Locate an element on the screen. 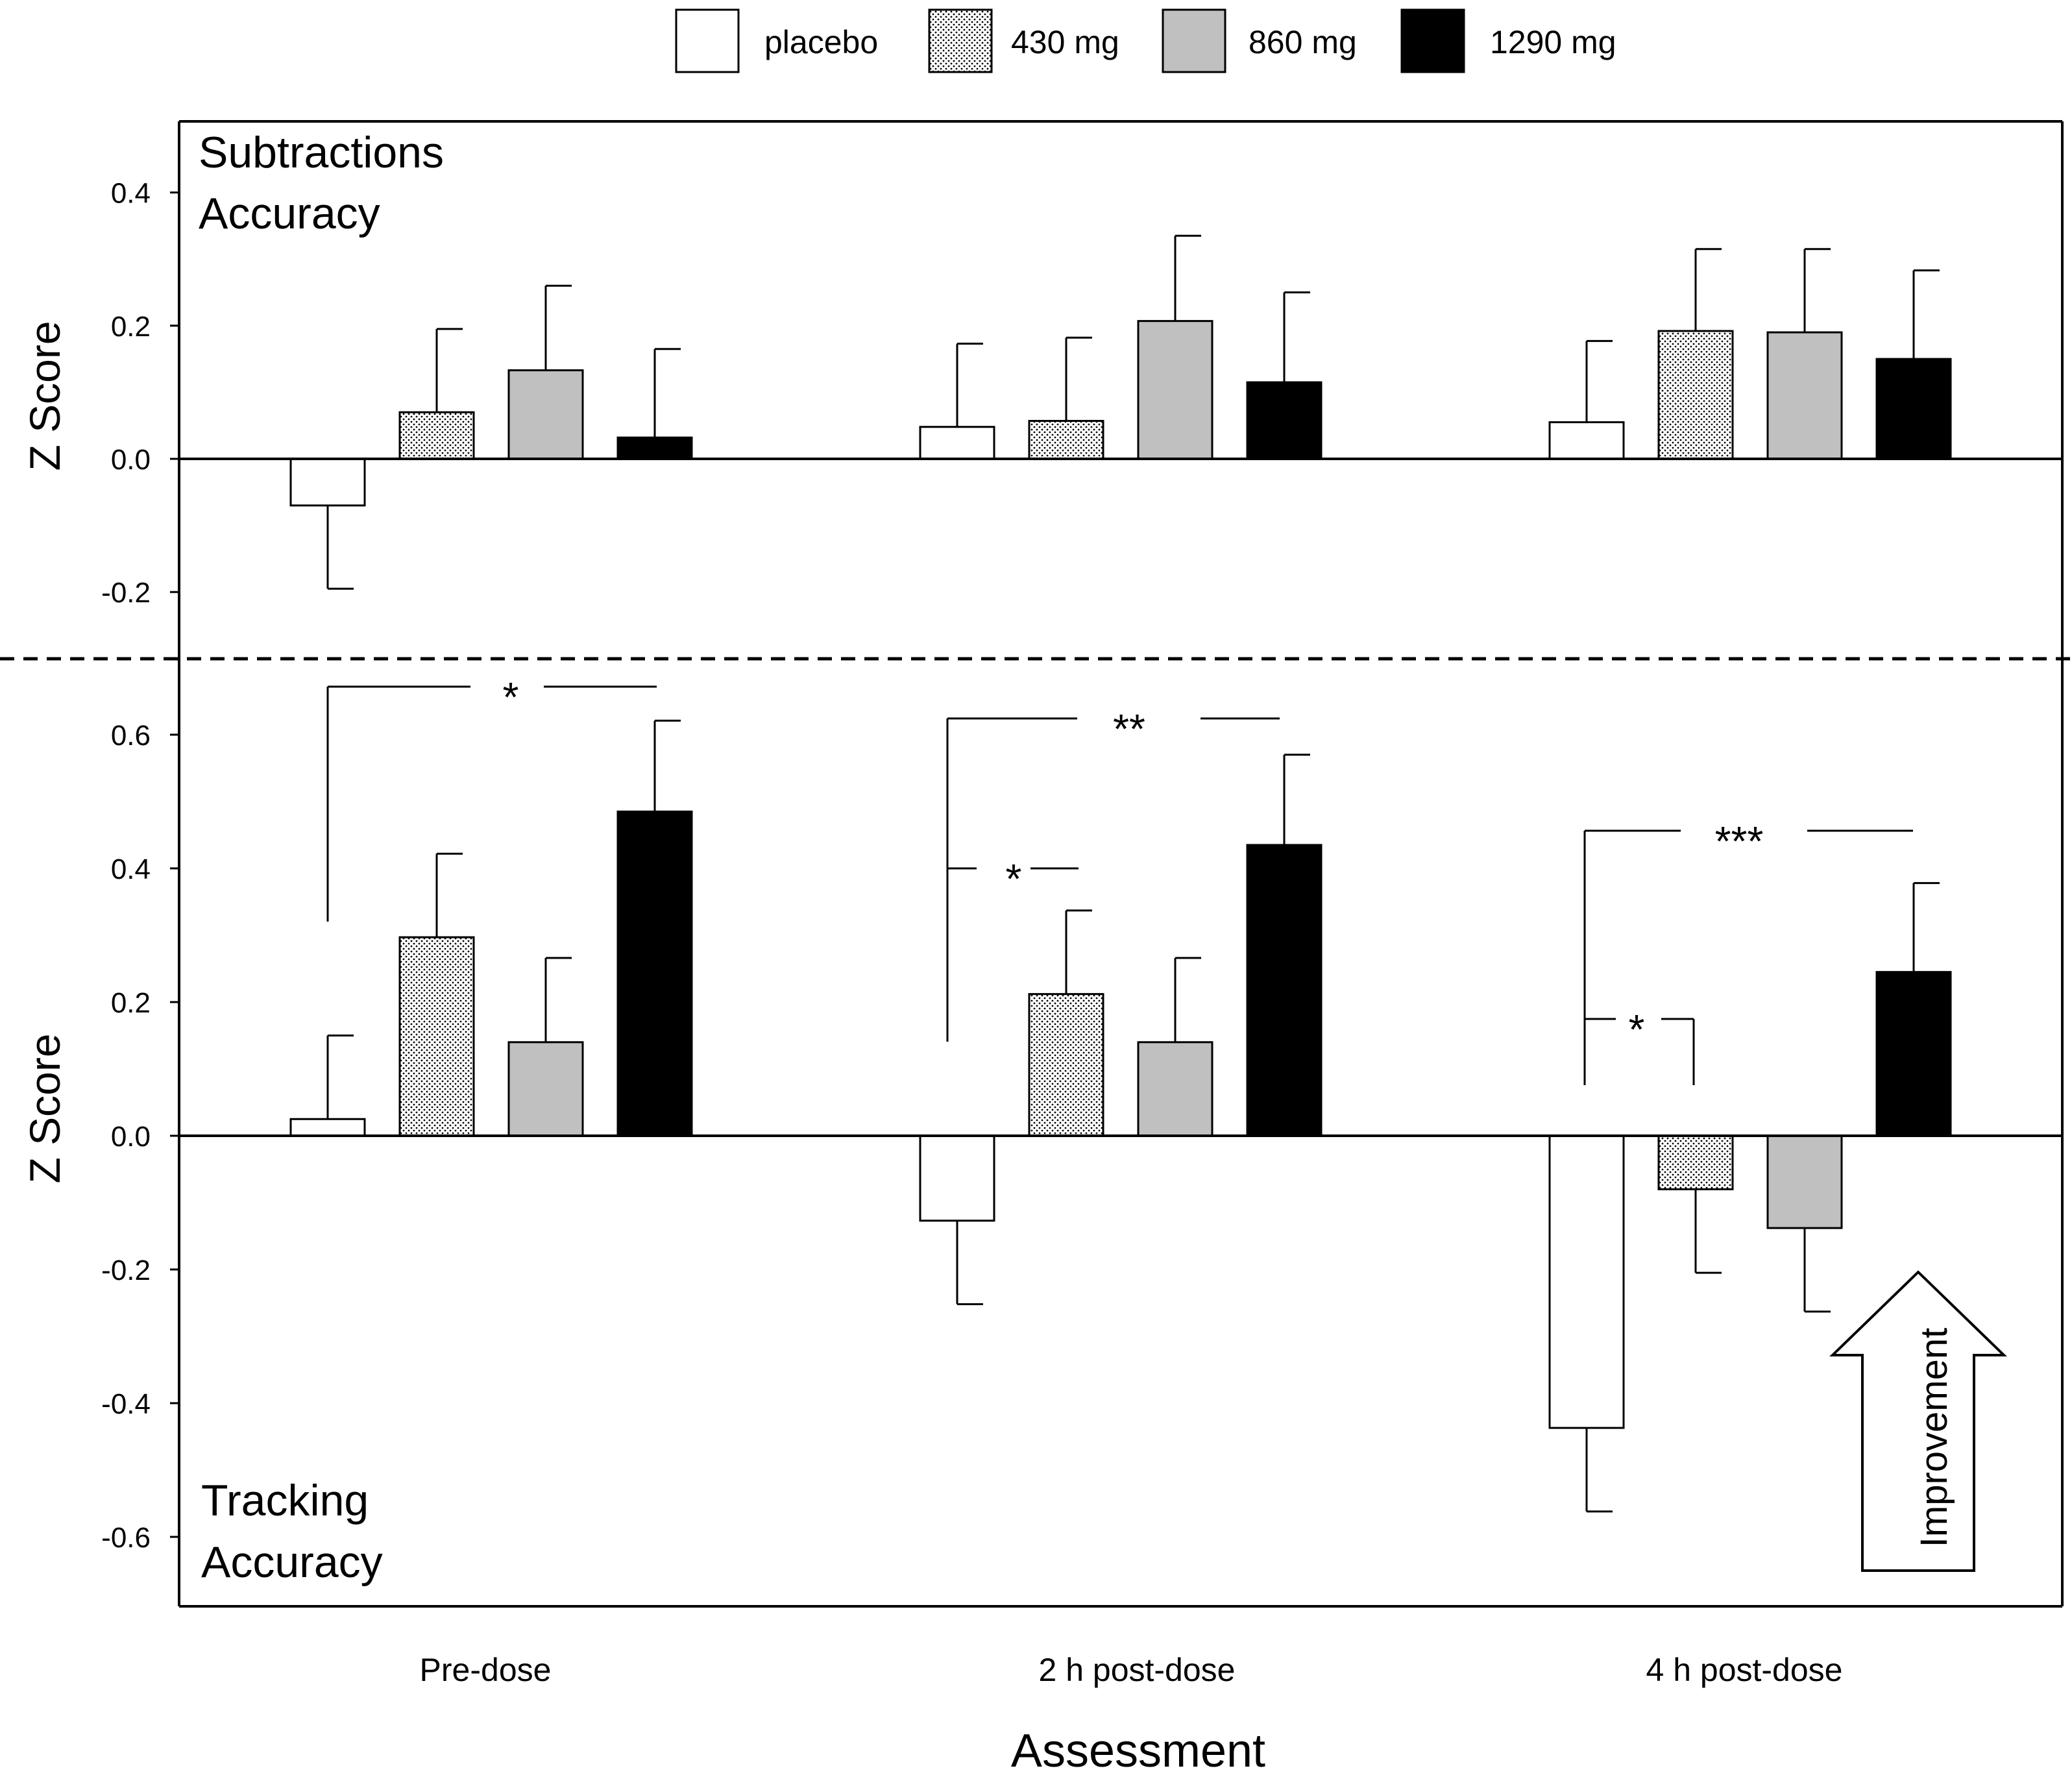 The height and width of the screenshot is (1777, 2072). legend-swatch-860mg is located at coordinates (1194, 40).